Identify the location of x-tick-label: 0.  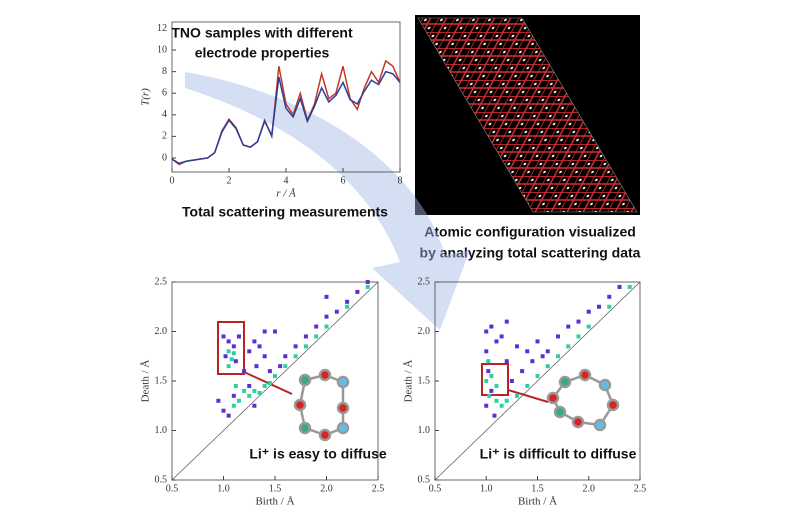
(172, 180).